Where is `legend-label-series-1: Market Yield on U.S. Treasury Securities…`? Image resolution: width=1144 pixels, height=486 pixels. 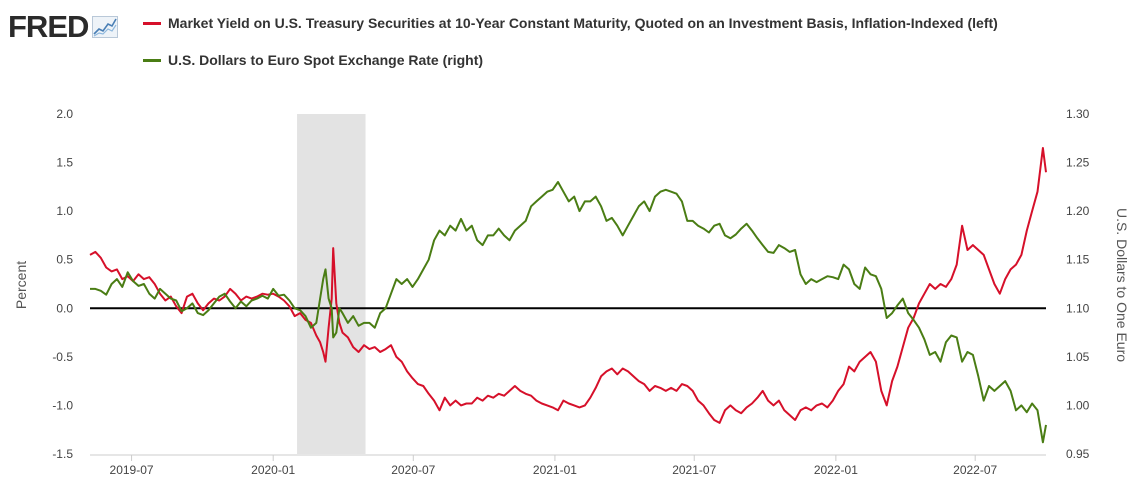 legend-label-series-1: Market Yield on U.S. Treasury Securities… is located at coordinates (583, 23).